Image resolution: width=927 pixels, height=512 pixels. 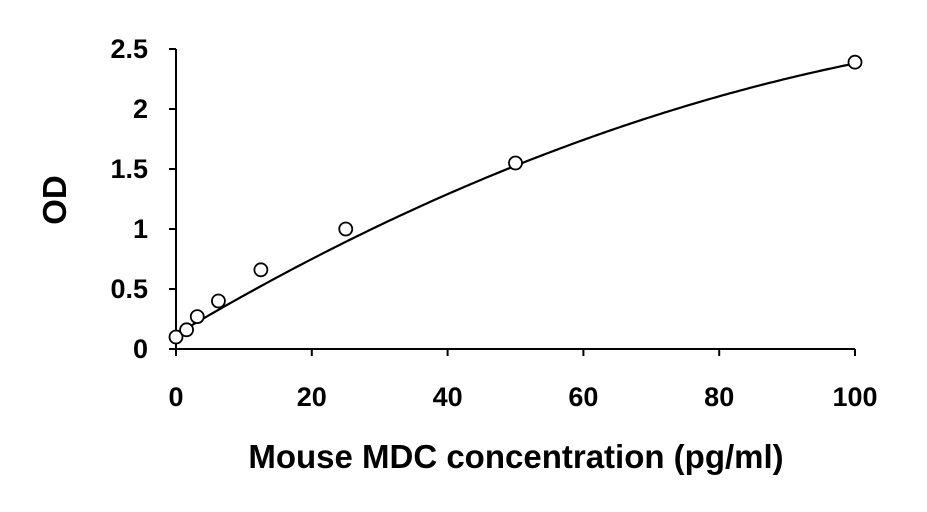 What do you see at coordinates (448, 397) in the screenshot?
I see `x-tick-label: 40` at bounding box center [448, 397].